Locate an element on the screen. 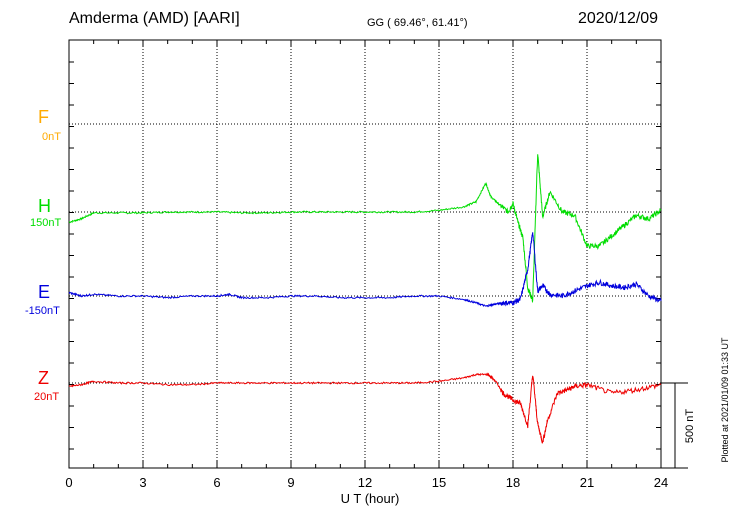  x-tick-label: 15 is located at coordinates (439, 482).